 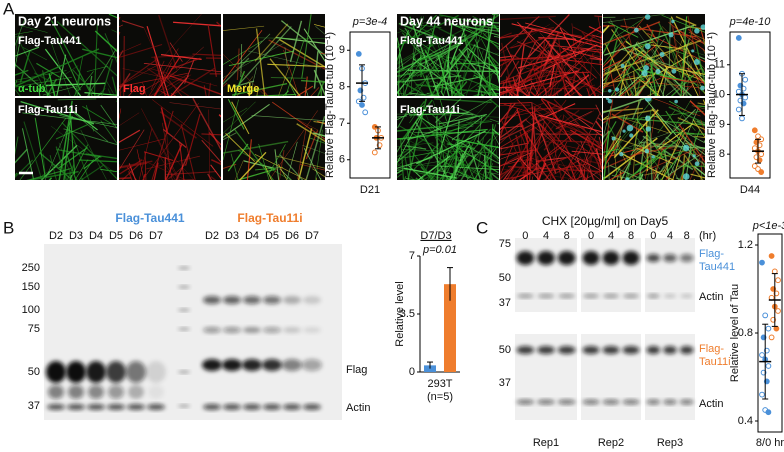 What do you see at coordinates (439, 250) in the screenshot?
I see `p-value: p=0.01` at bounding box center [439, 250].